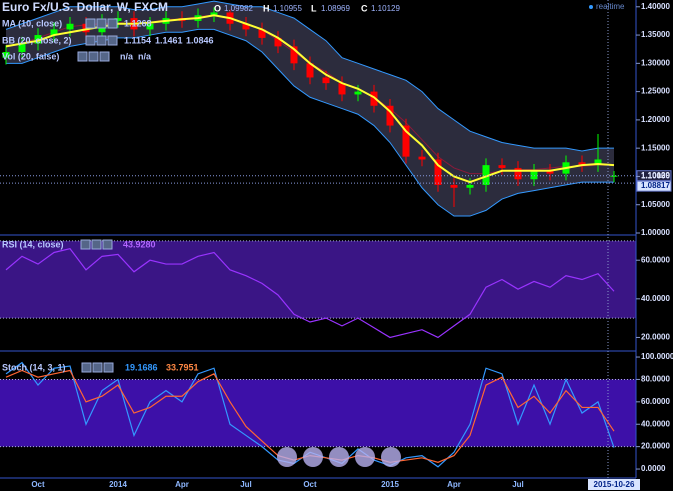 The height and width of the screenshot is (491, 673). What do you see at coordinates (655, 62) in the screenshot?
I see `y-tick-label: 1.30000` at bounding box center [655, 62].